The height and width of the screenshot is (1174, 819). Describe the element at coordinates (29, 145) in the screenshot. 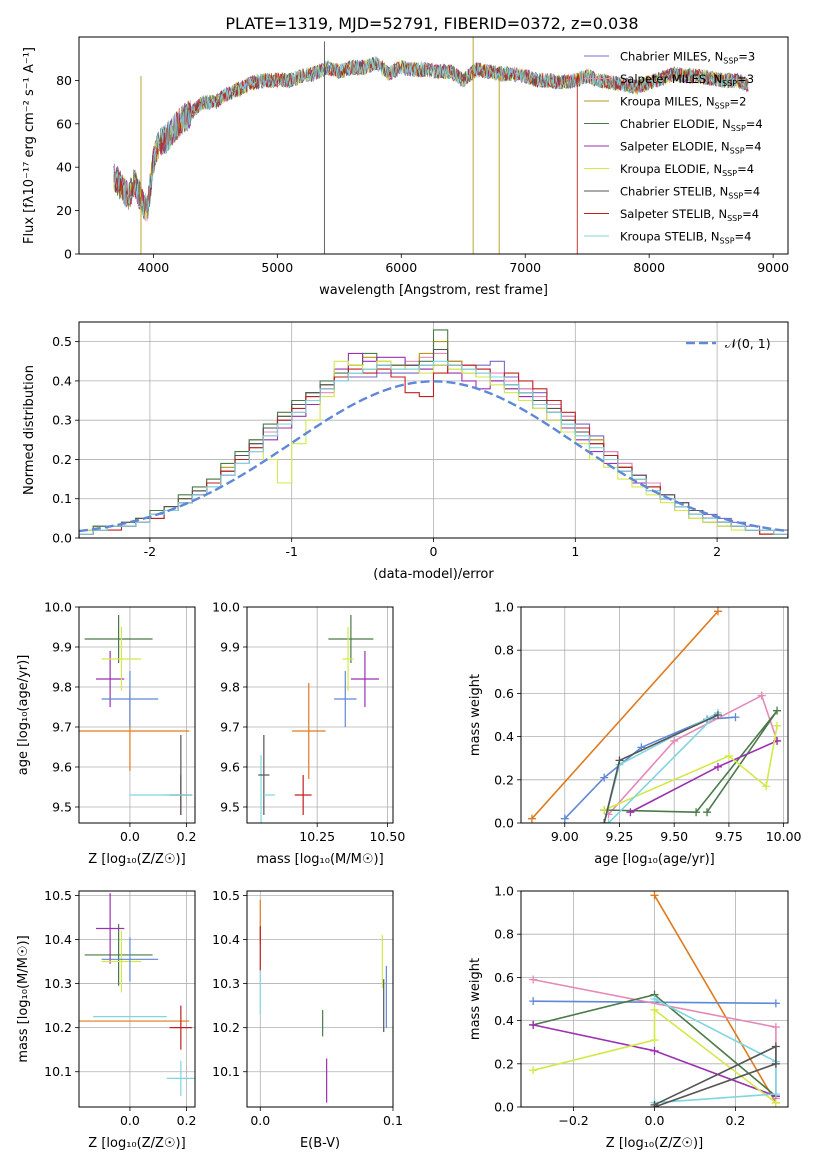

I see `y-axis-label: Flux [fλ10⁻¹⁷ erg cm⁻² s⁻¹ A⁻¹]` at that location.